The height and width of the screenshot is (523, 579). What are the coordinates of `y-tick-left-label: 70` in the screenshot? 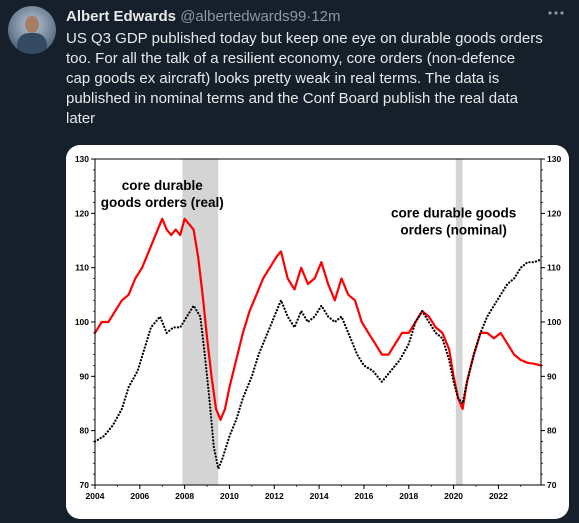 It's located at (85, 485).